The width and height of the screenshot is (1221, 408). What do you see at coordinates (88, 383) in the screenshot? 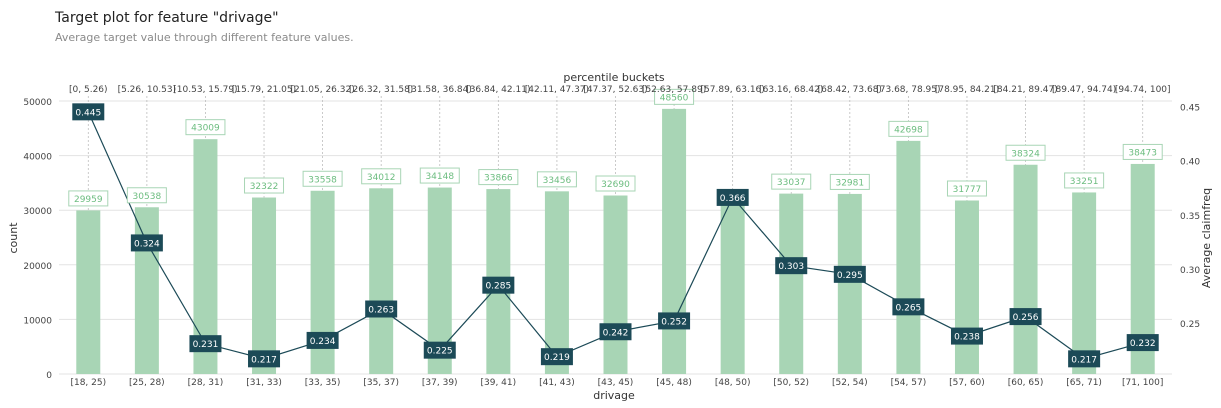
I see `x-tick-label: [18, 25)` at bounding box center [88, 383].